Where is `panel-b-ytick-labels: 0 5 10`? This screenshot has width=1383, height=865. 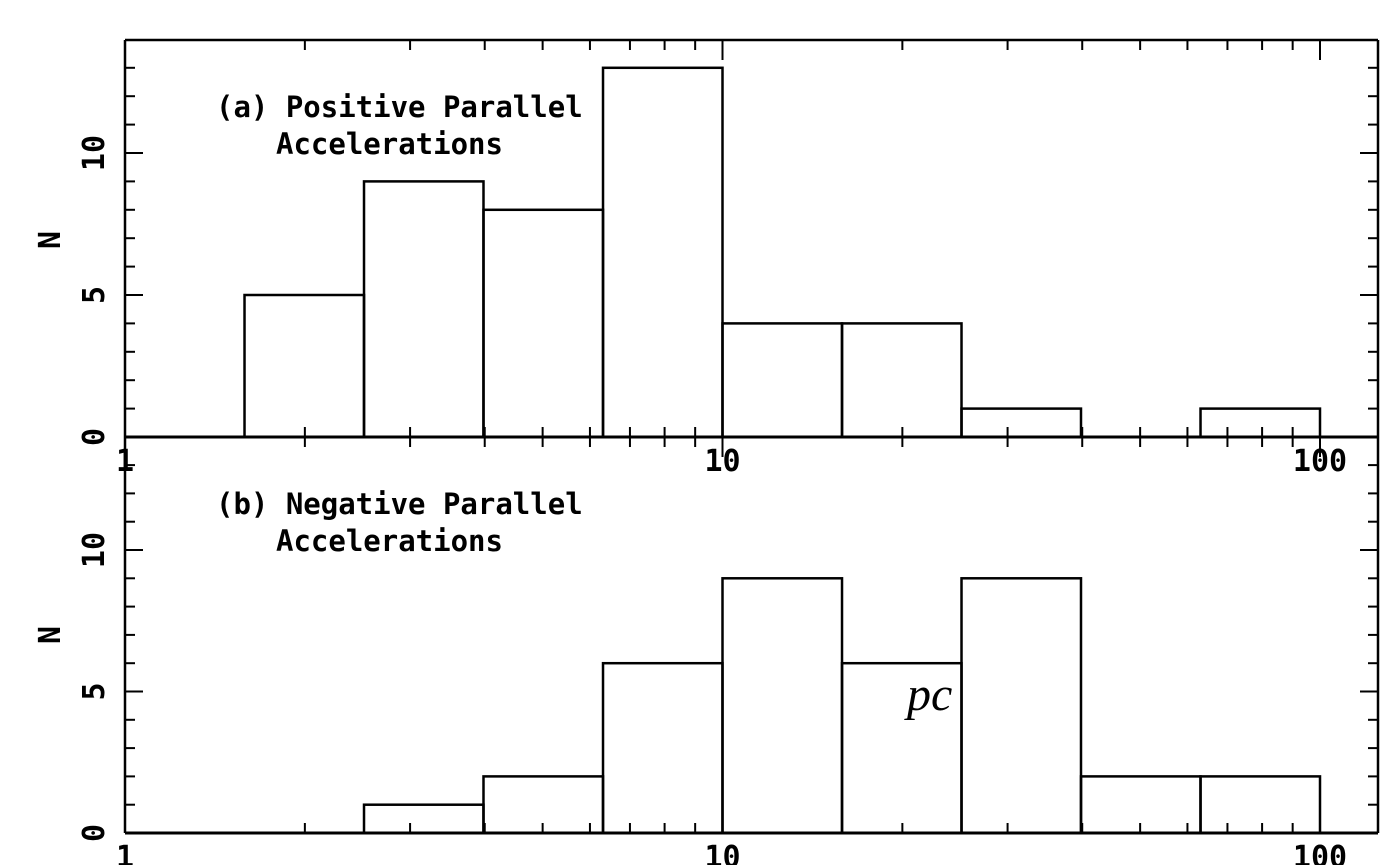 panel-b-ytick-labels: 0 5 10 is located at coordinates (94, 687).